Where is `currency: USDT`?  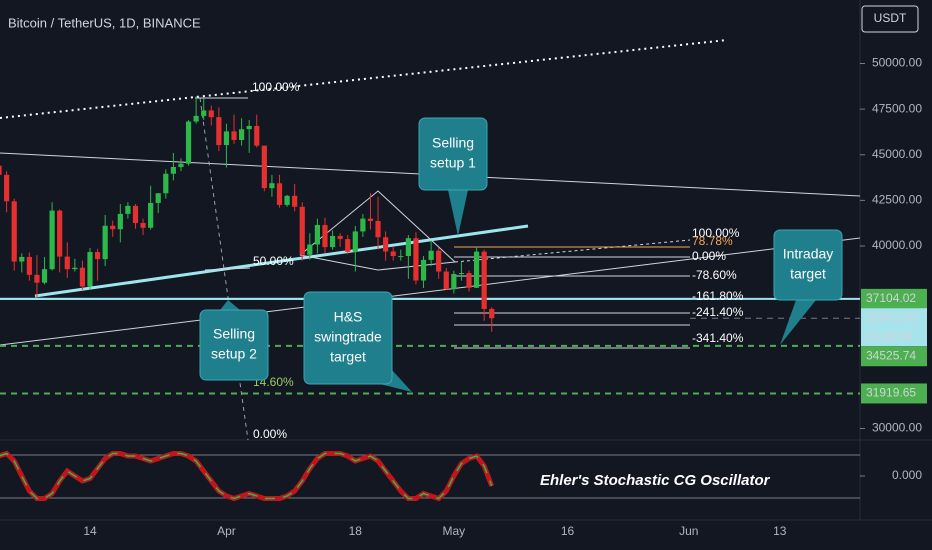 currency: USDT is located at coordinates (890, 18).